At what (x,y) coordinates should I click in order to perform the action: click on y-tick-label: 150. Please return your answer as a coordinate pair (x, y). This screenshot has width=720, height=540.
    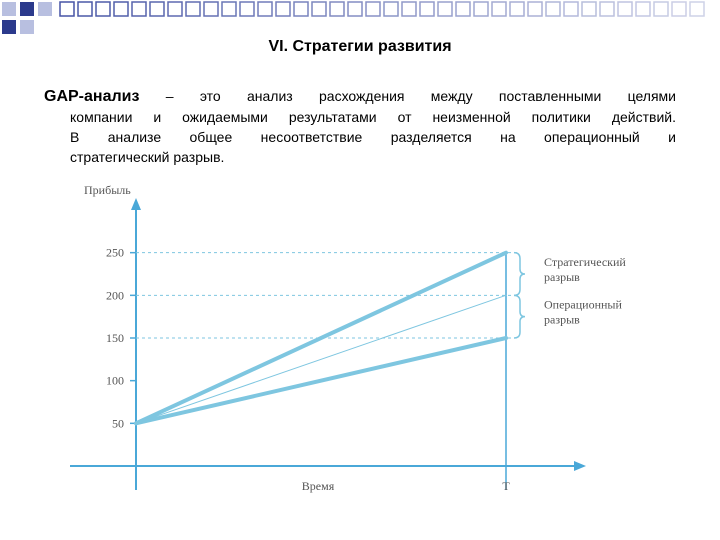
    Looking at the image, I should click on (115, 338).